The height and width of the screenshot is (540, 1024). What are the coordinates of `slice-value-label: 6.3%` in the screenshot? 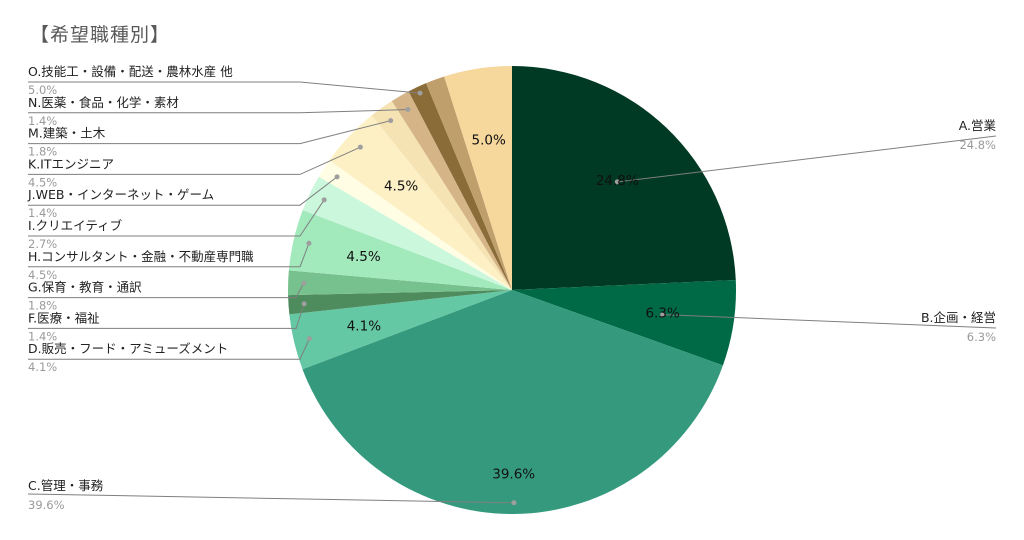 It's located at (662, 314).